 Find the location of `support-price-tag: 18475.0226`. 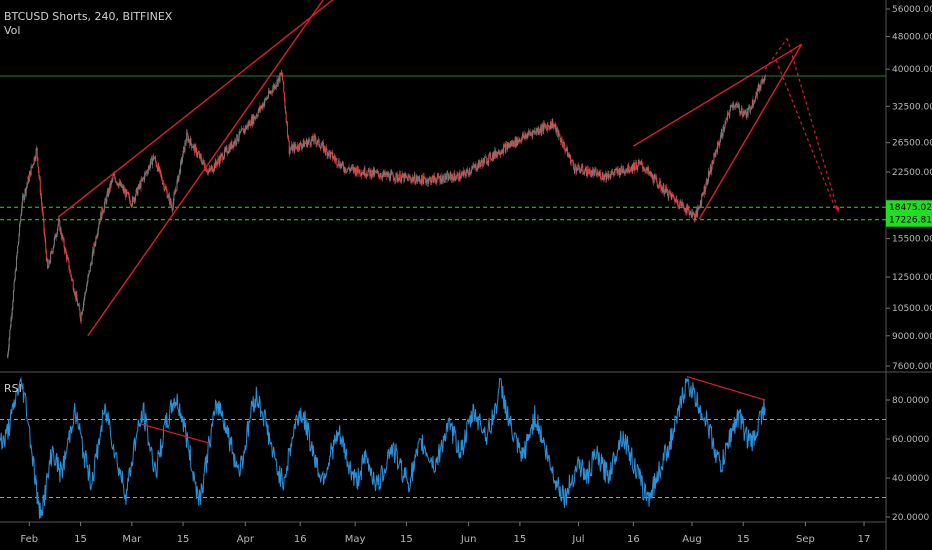

support-price-tag: 18475.0226 is located at coordinates (909, 207).